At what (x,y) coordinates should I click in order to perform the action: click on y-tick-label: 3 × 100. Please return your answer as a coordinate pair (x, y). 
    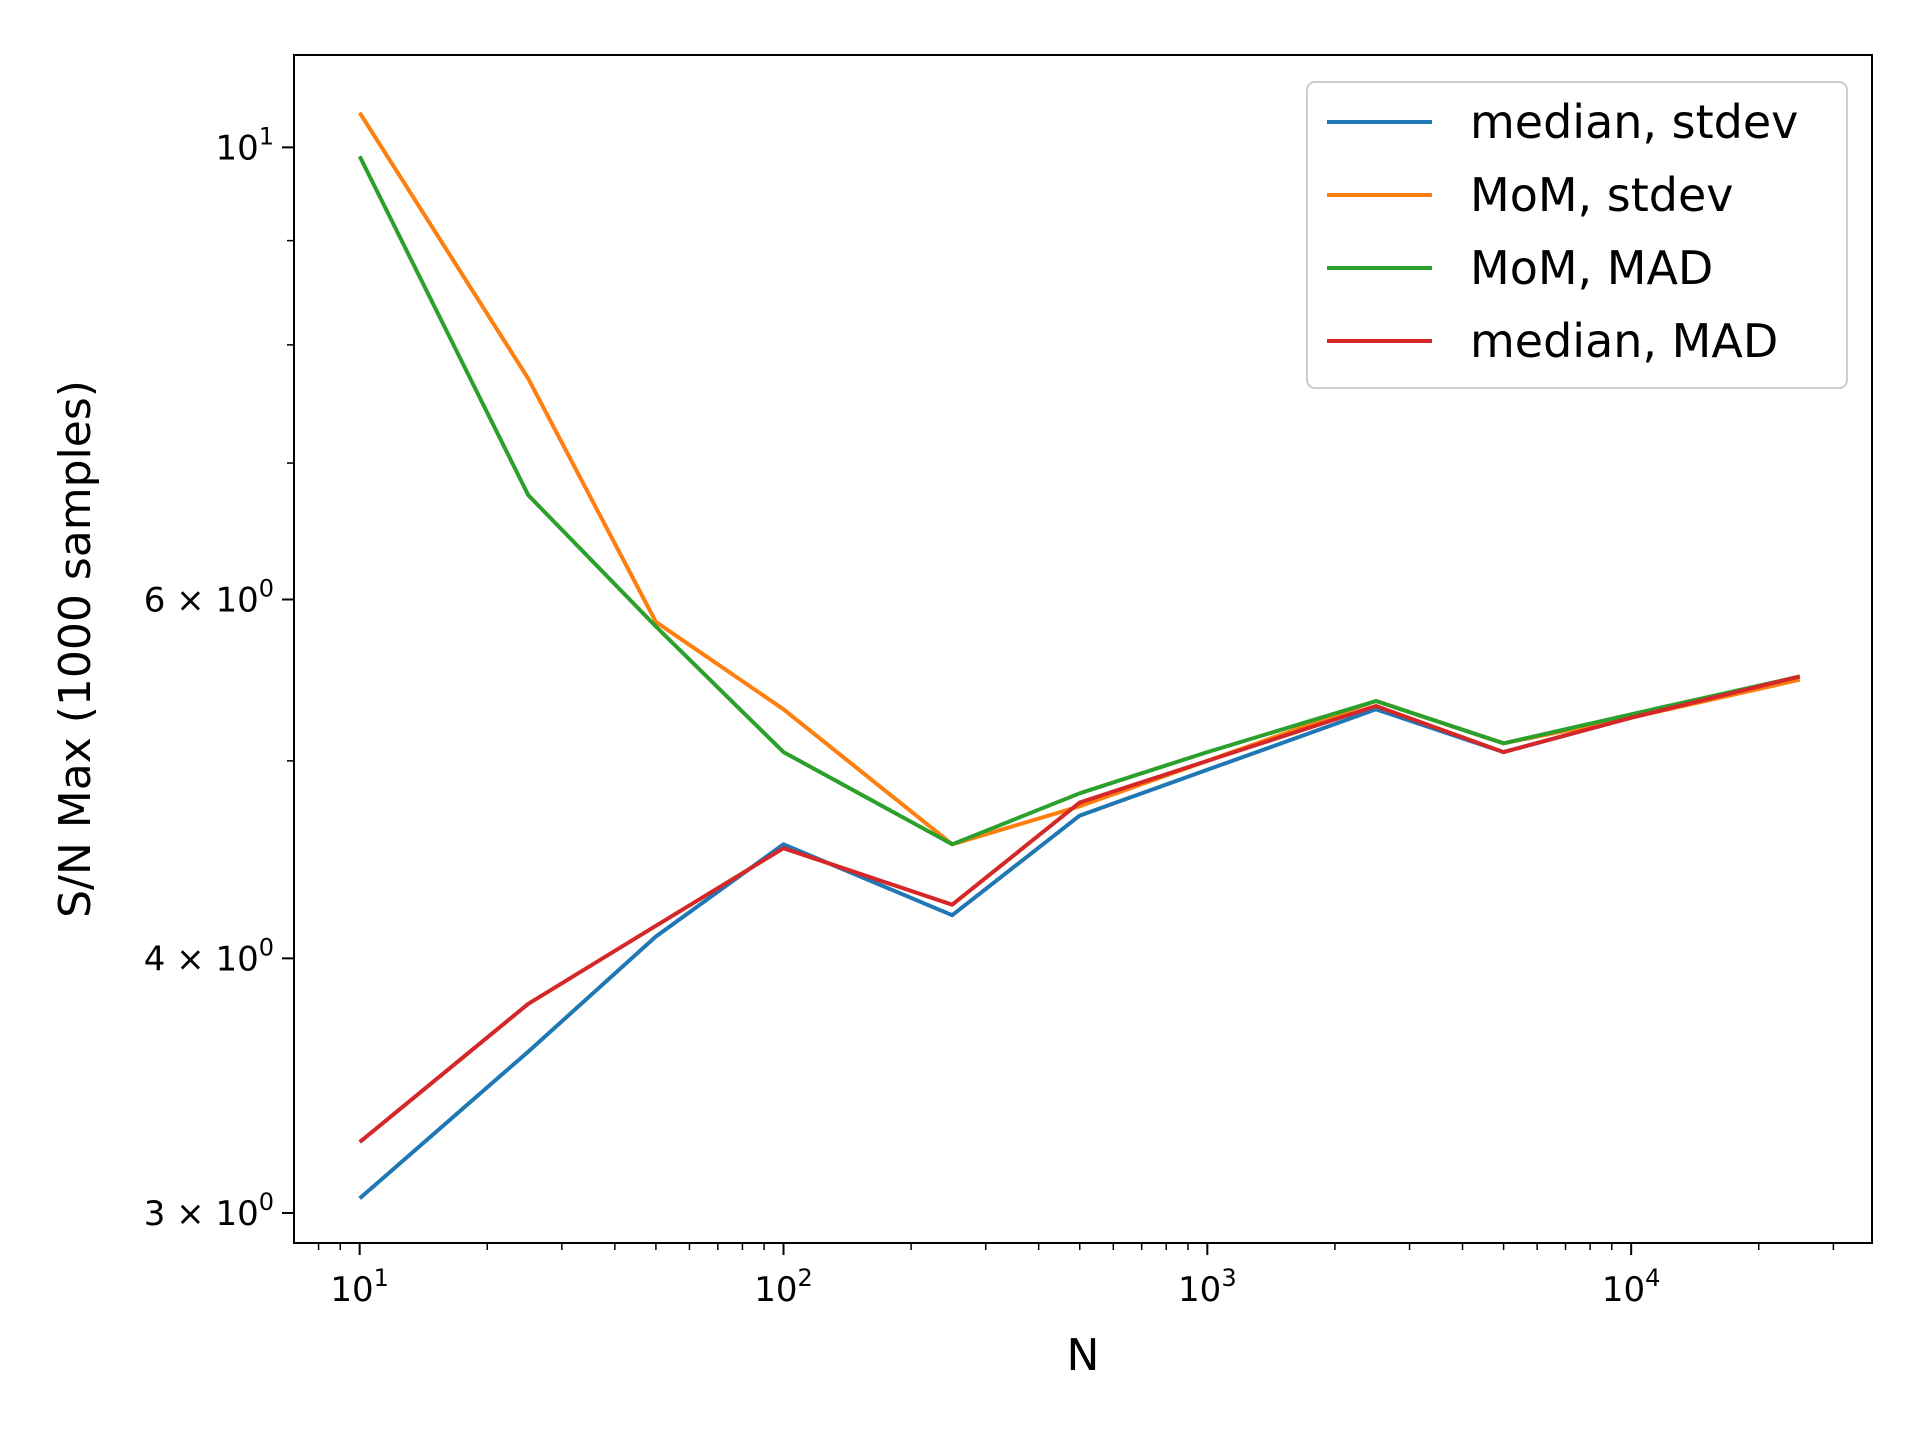
    Looking at the image, I should click on (209, 1211).